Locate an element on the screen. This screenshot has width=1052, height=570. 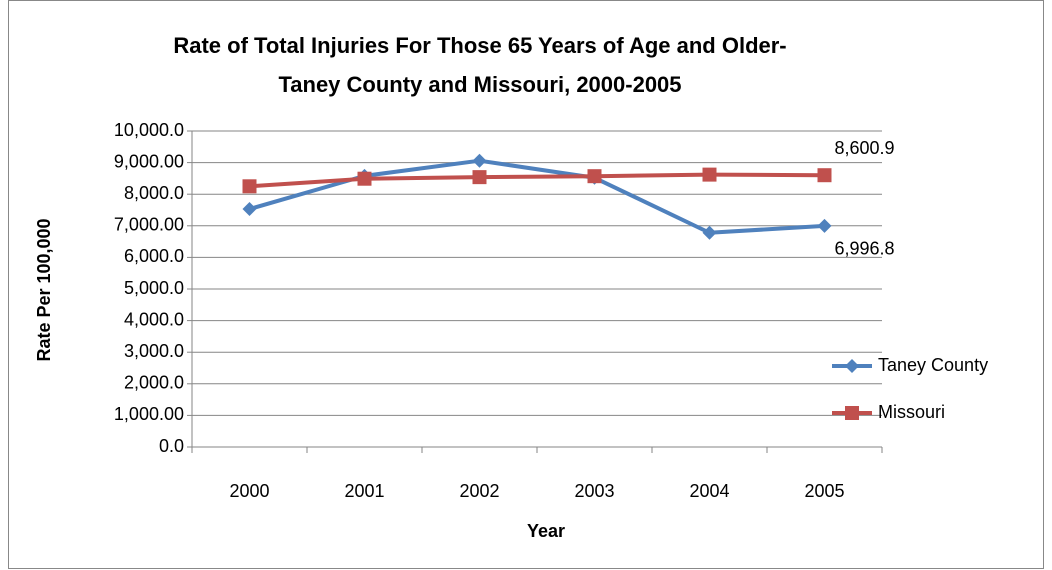
y-tick-label: 3,000.0 is located at coordinates (154, 351).